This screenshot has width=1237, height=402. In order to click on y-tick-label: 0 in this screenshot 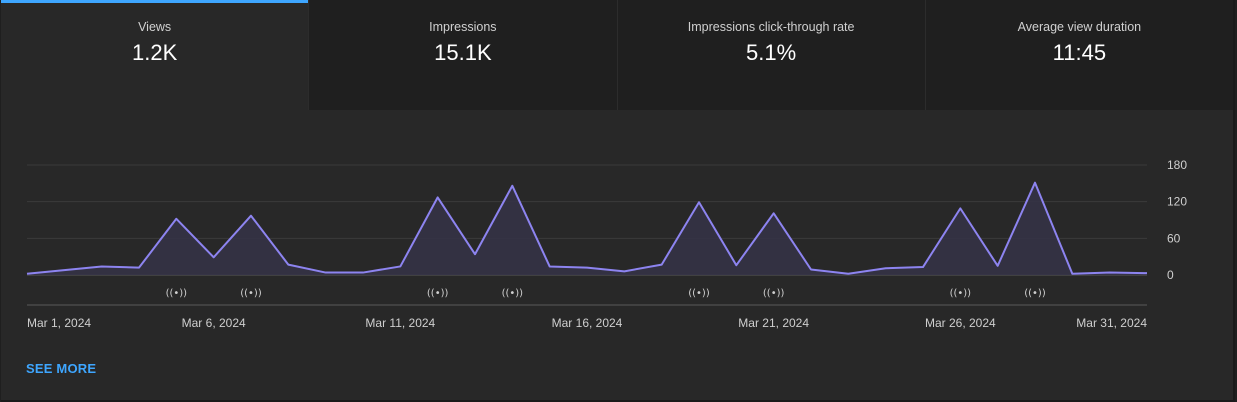, I will do `click(1170, 275)`.